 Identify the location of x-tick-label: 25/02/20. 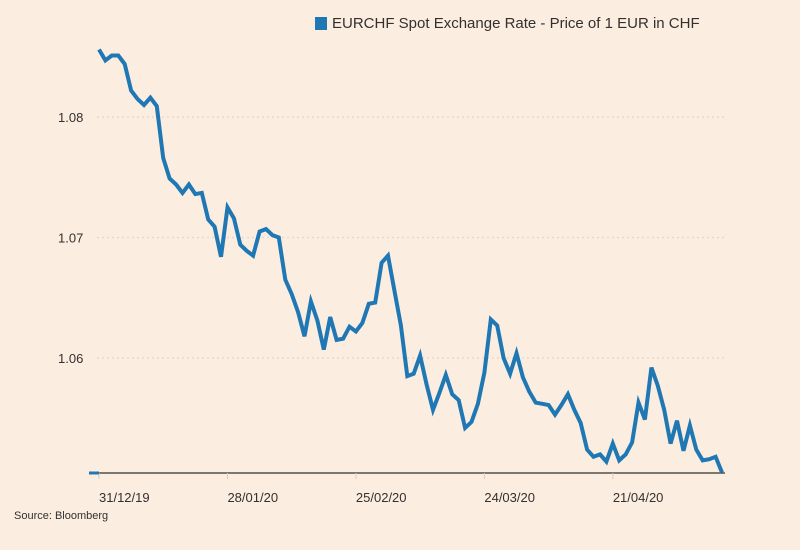
(381, 497).